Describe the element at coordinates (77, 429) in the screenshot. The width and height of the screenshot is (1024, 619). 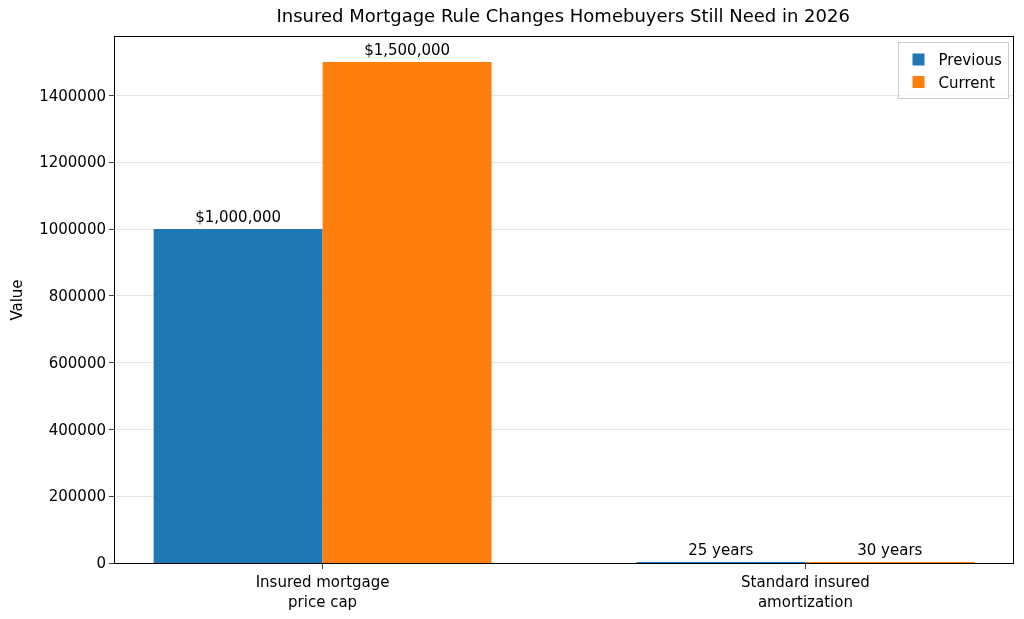
I see `y-tick-label: 400000` at that location.